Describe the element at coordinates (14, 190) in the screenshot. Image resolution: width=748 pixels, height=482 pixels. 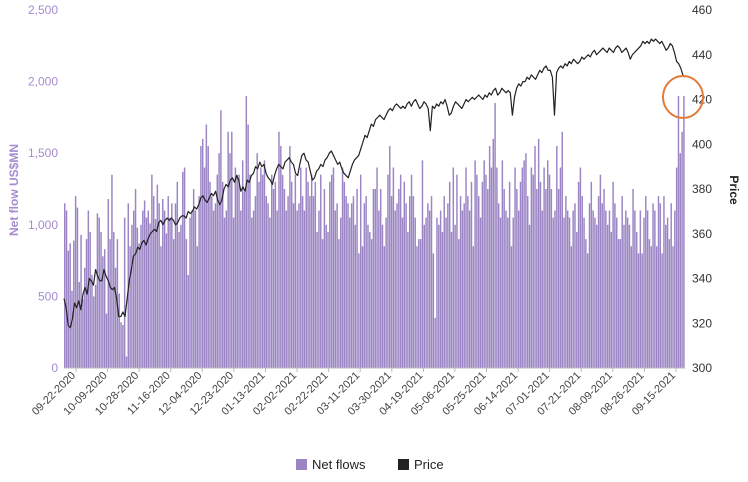
I see `left-axis-label: Net flow US$MN` at that location.